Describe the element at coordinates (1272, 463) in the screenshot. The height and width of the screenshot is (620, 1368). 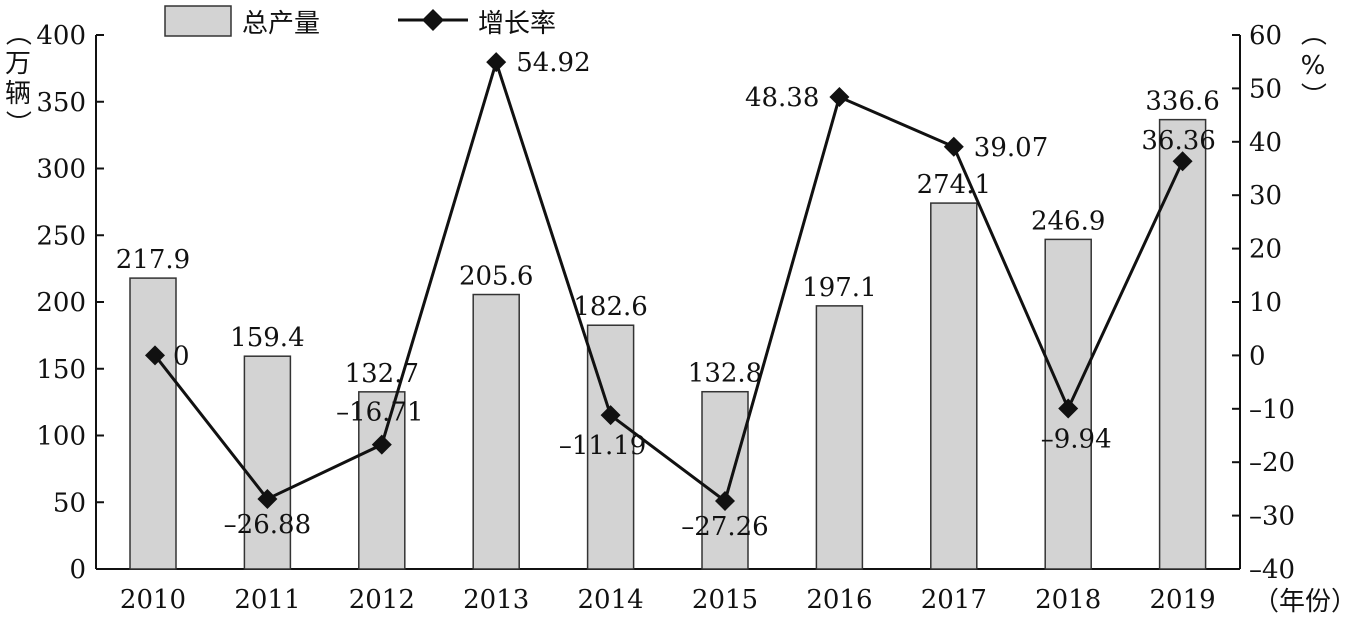
I see `right-tick-label: –20` at that location.